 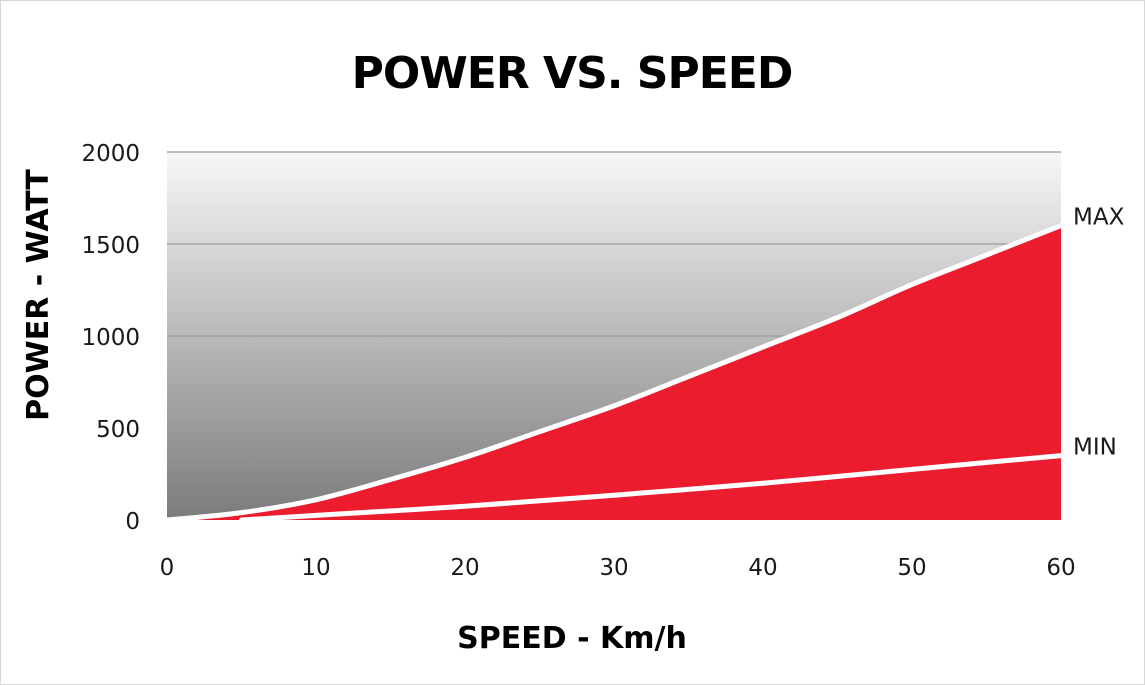 What do you see at coordinates (110, 246) in the screenshot?
I see `y-tick-label-1500: 1500` at bounding box center [110, 246].